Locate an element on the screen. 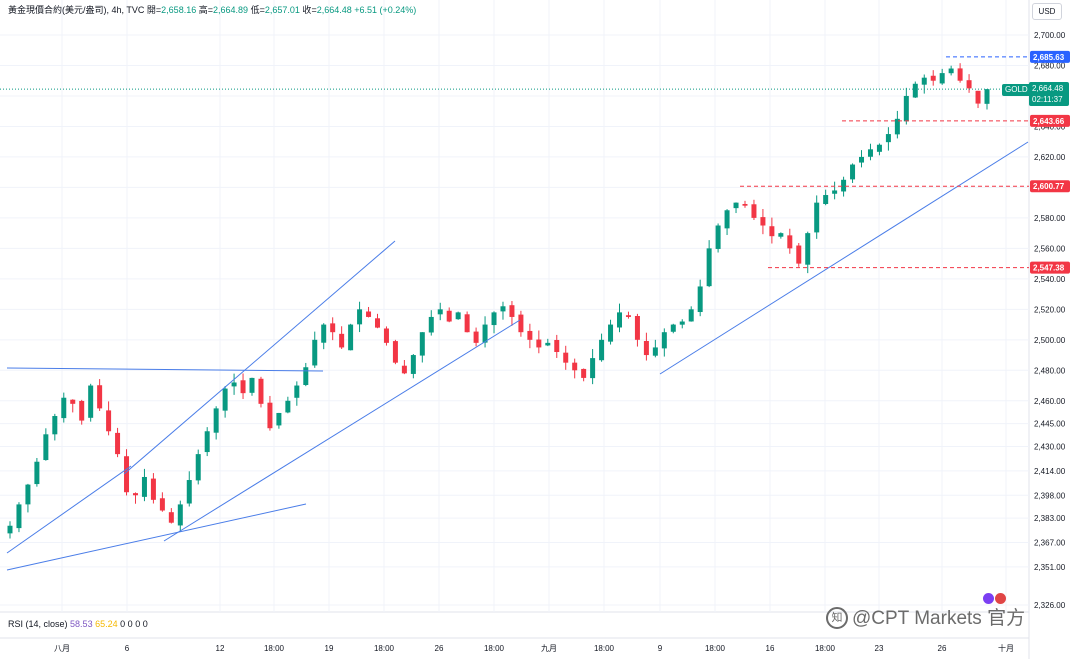 The width and height of the screenshot is (1078, 659). price-level-text: 2,643.66 is located at coordinates (1049, 121).